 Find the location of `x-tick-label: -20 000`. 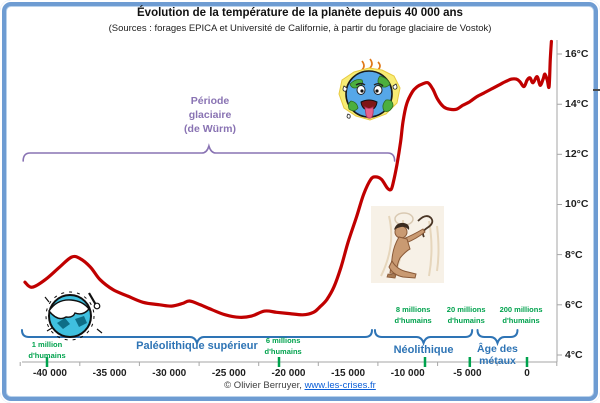

x-tick-label: -20 000 is located at coordinates (288, 373).